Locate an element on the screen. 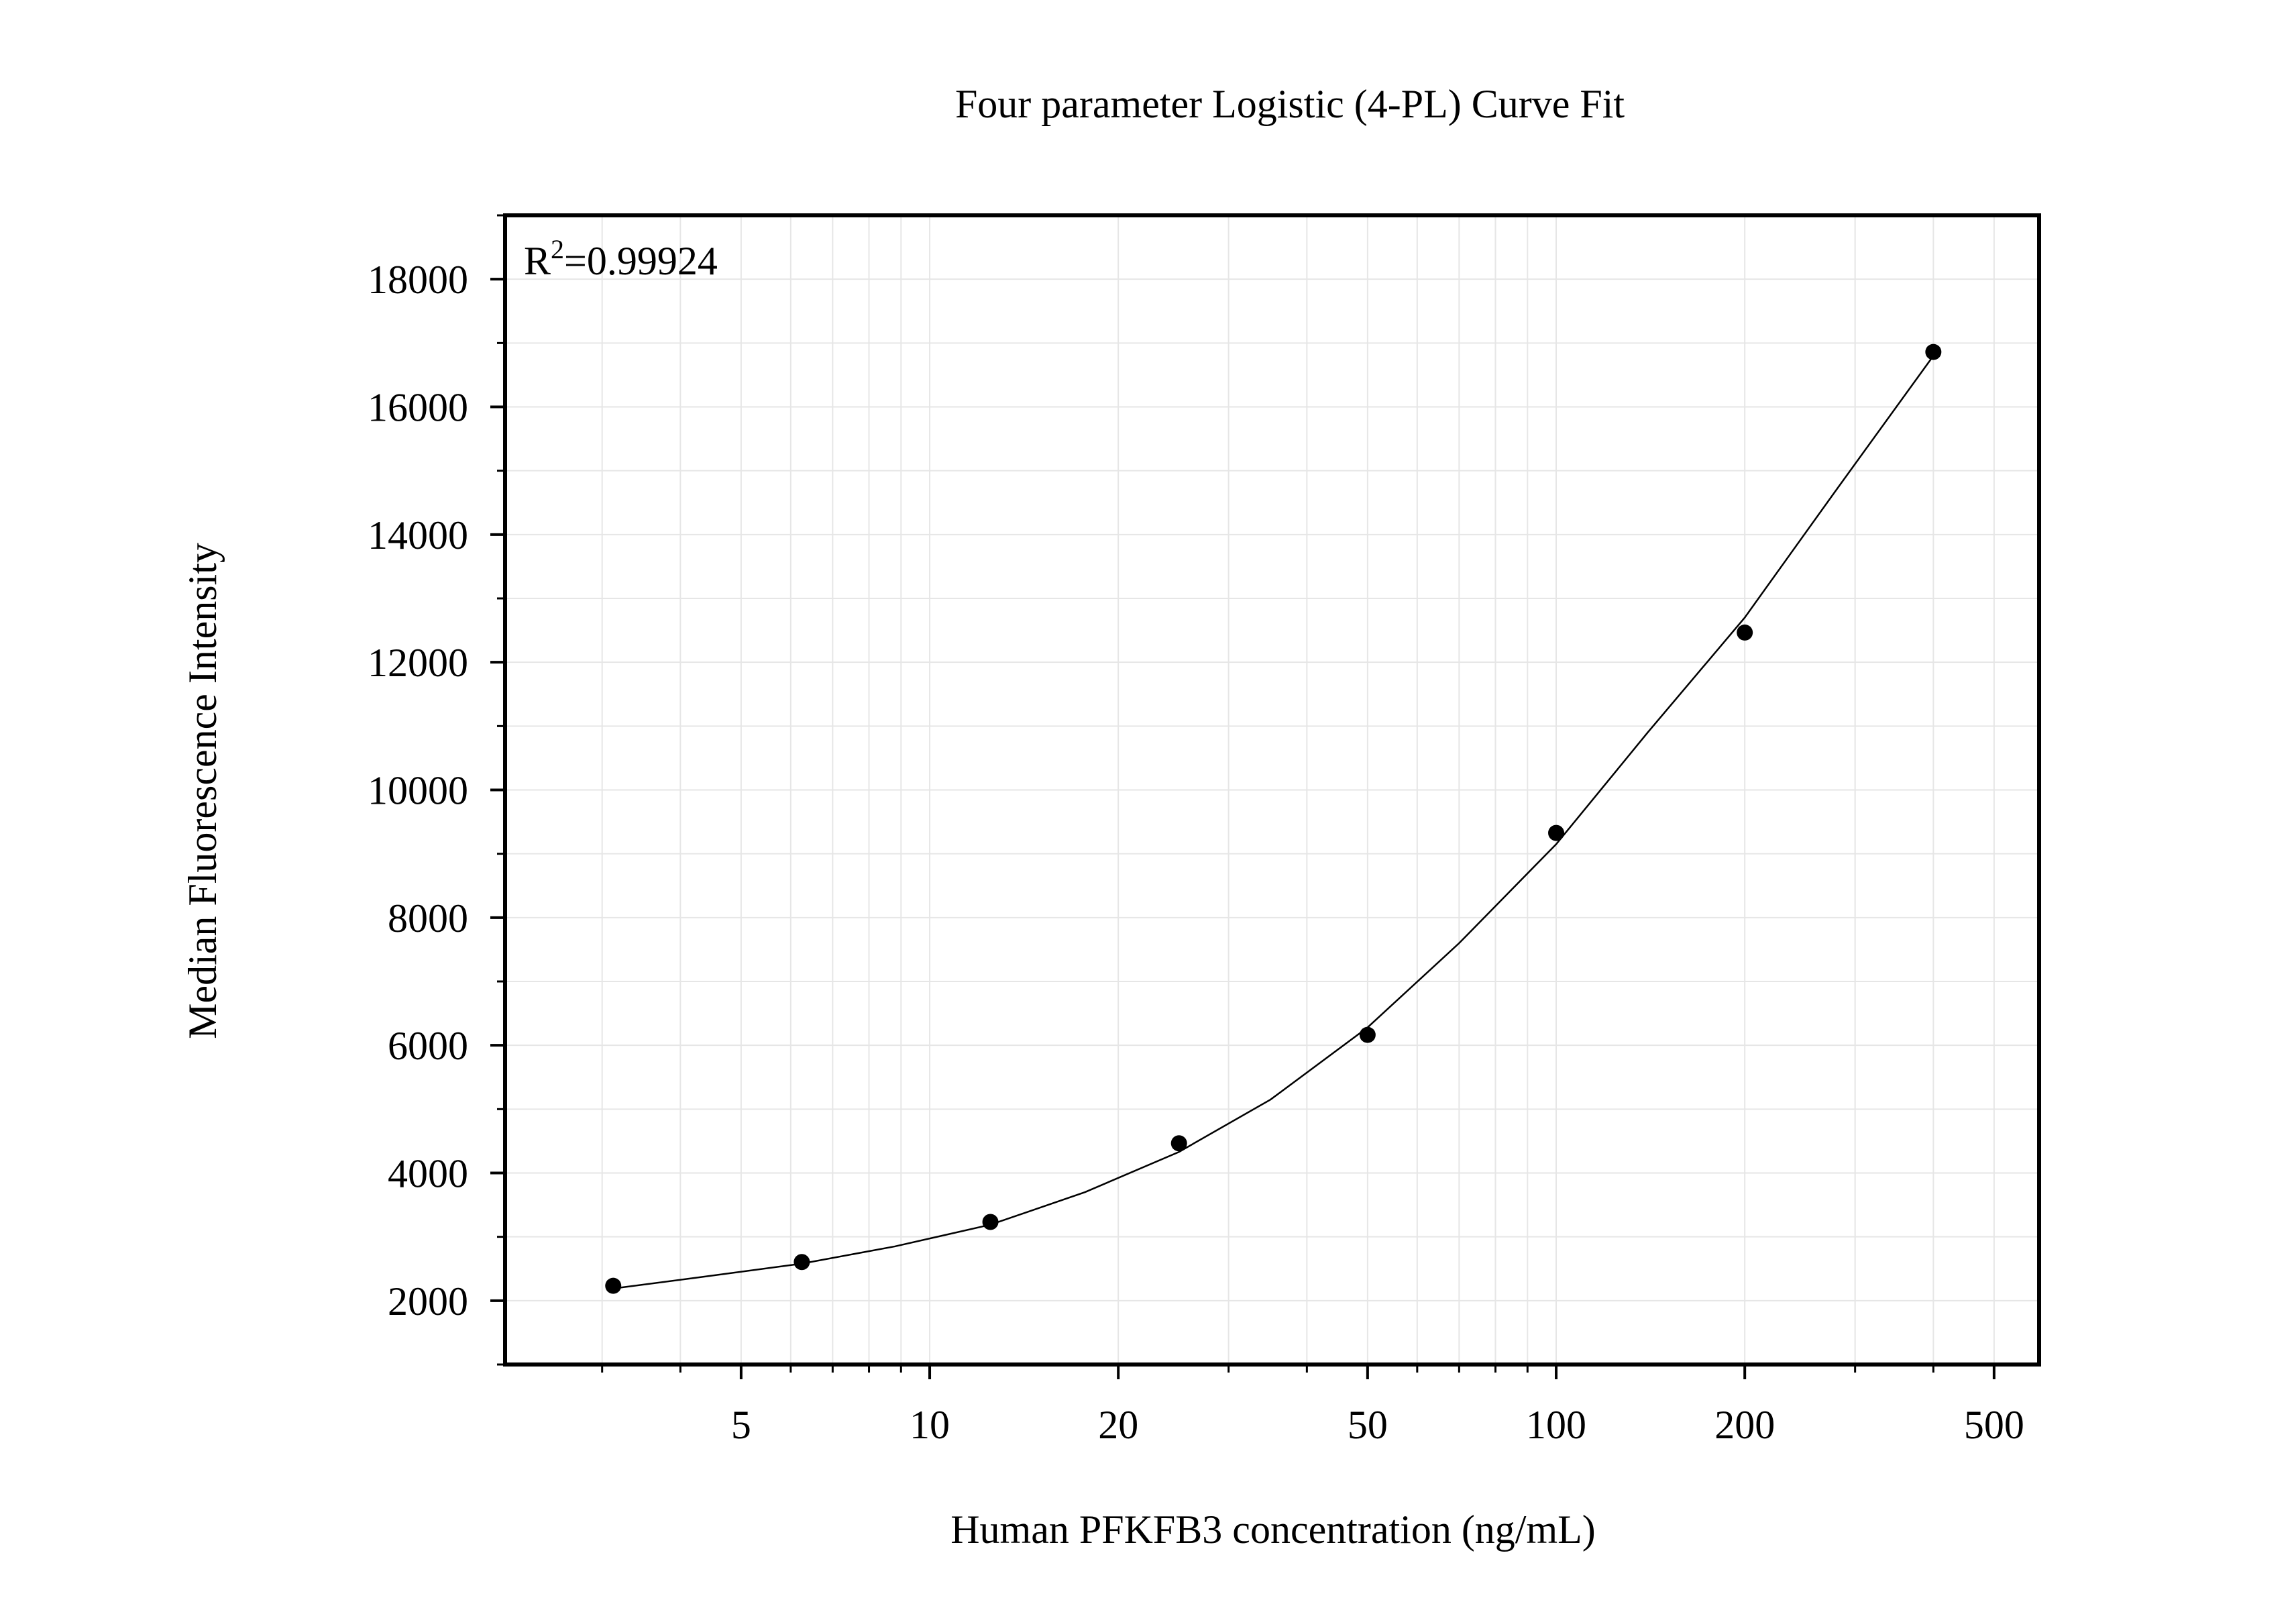 The width and height of the screenshot is (2296, 1604). y-tick-label: 2000 is located at coordinates (428, 1301).